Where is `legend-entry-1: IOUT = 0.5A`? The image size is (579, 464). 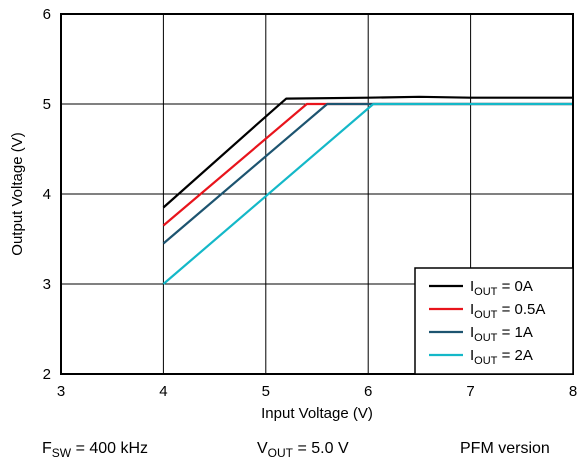 legend-entry-1: IOUT = 0.5A is located at coordinates (507, 311).